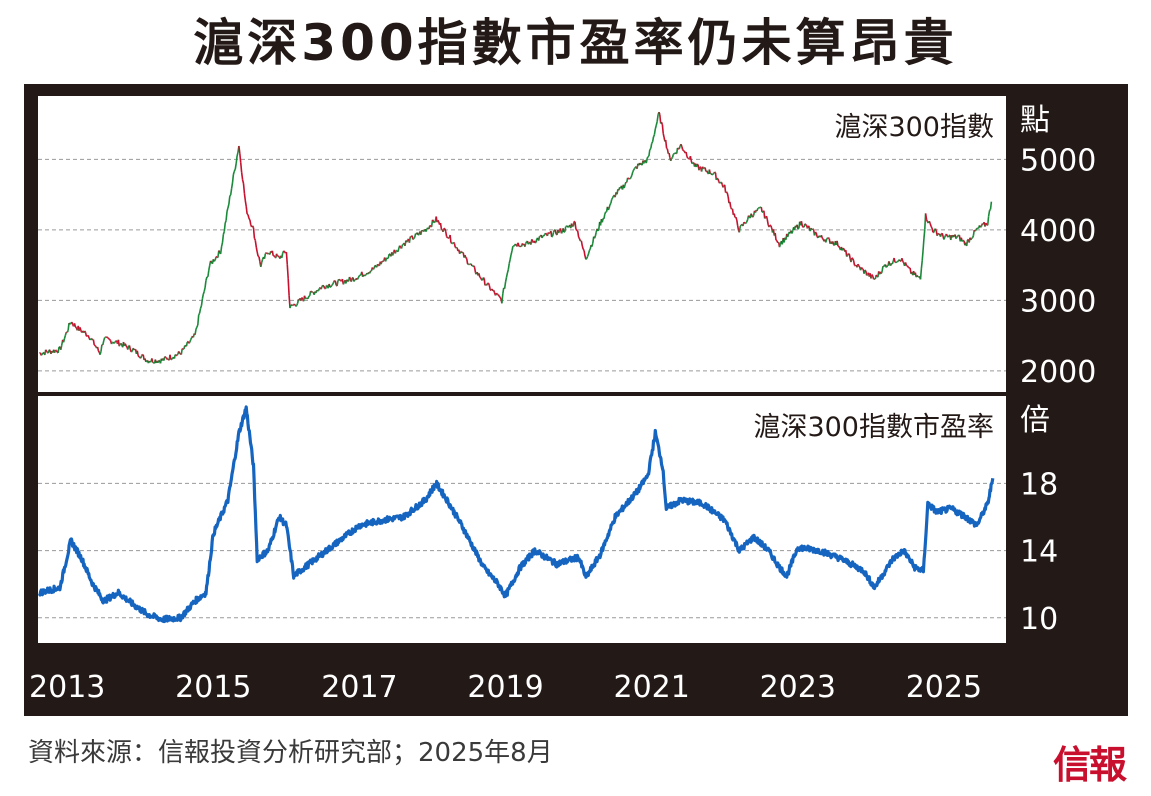  What do you see at coordinates (1039, 619) in the screenshot?
I see `y-tick-label: 10` at bounding box center [1039, 619].